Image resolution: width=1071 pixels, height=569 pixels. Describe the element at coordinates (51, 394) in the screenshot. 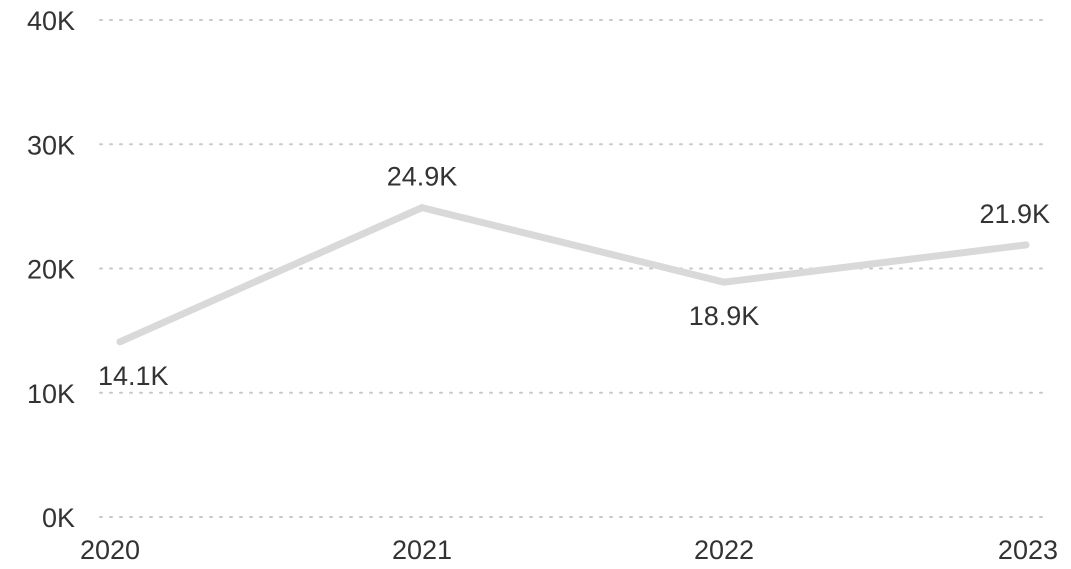

I see `y-tick-label: 10K` at that location.